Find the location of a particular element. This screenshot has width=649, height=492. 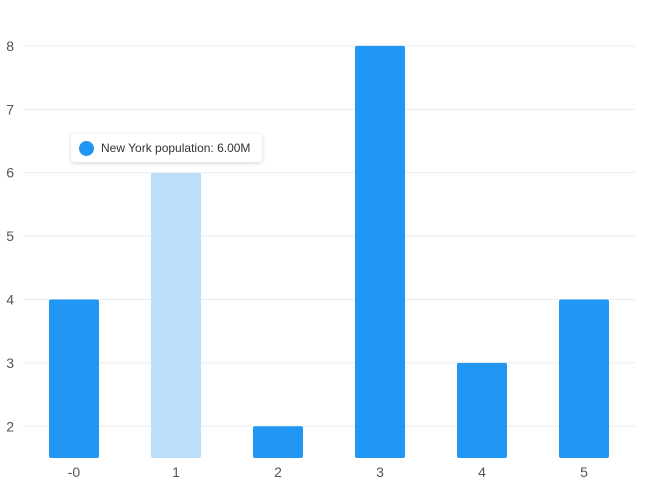

x-tick-label: 4 is located at coordinates (482, 472).